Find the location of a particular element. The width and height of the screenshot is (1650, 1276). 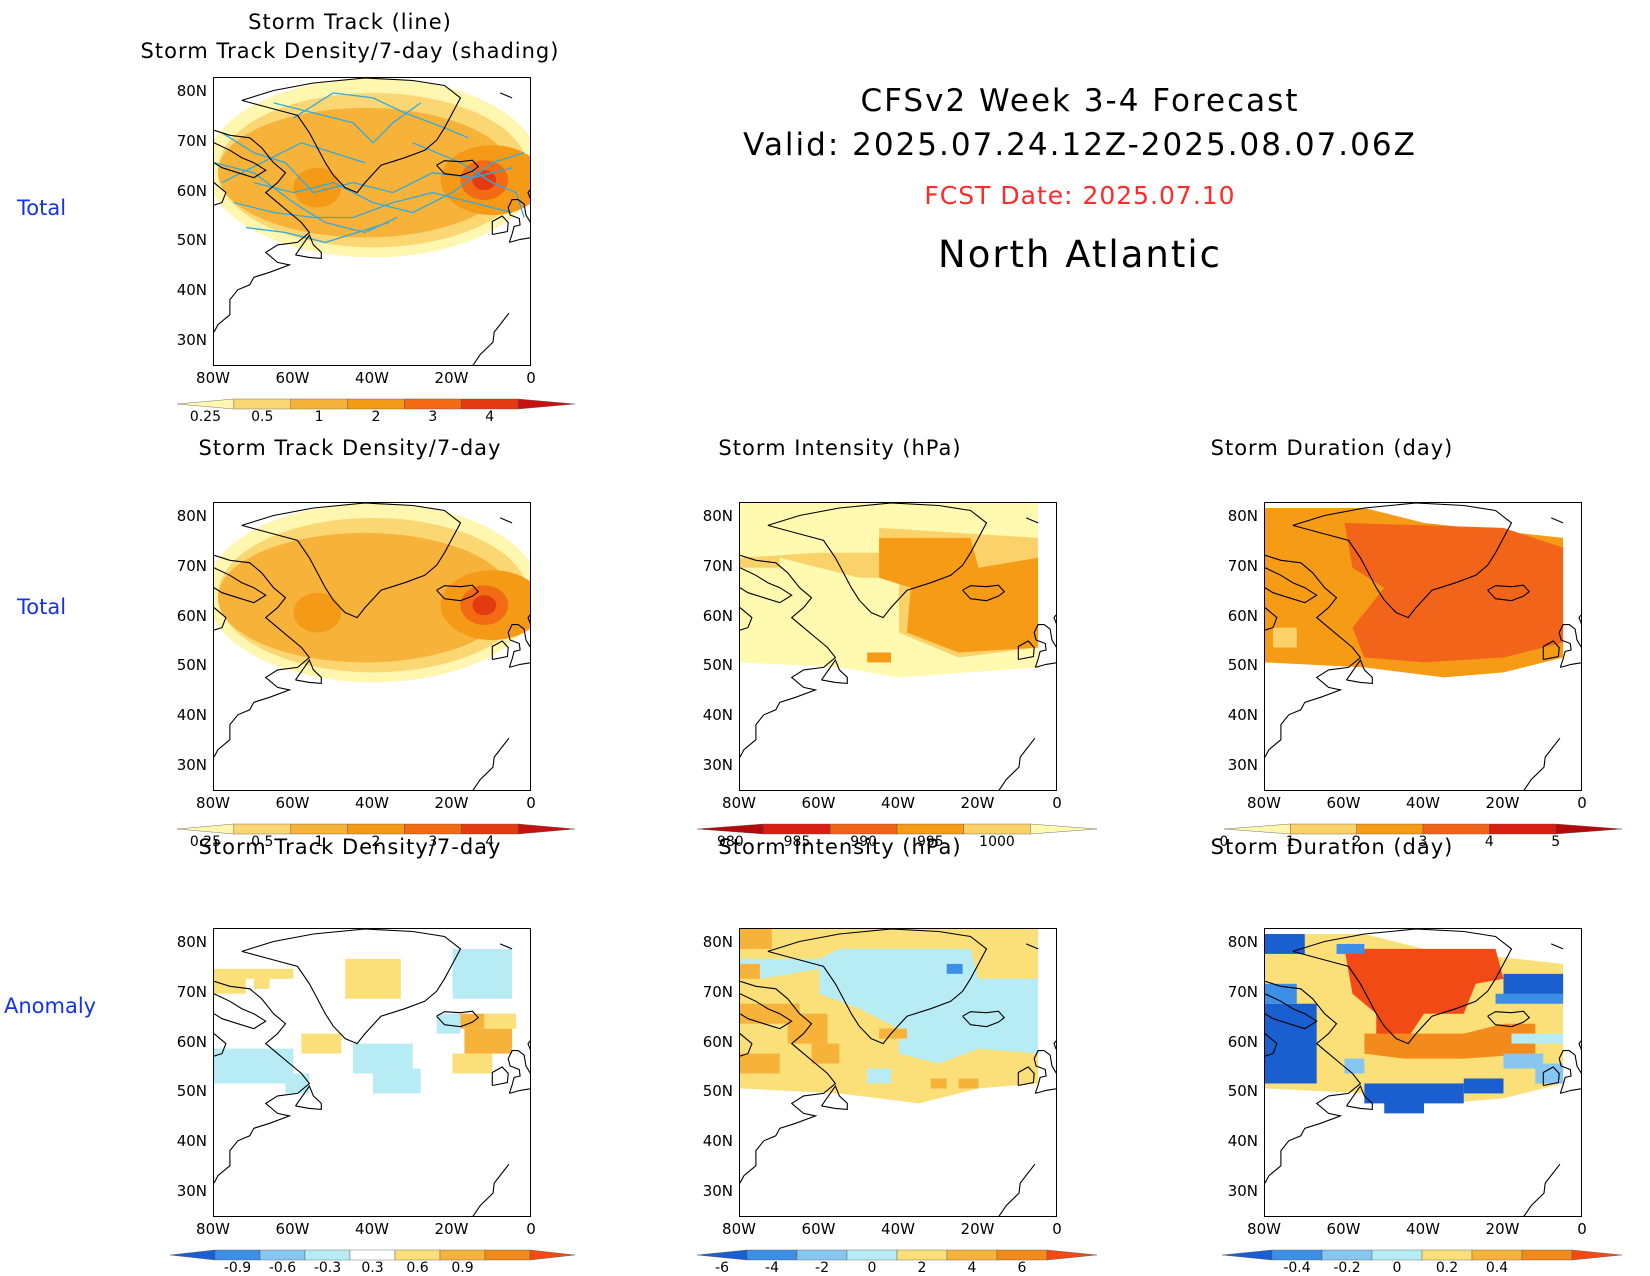

x-tick-label: 40W is located at coordinates (898, 803).